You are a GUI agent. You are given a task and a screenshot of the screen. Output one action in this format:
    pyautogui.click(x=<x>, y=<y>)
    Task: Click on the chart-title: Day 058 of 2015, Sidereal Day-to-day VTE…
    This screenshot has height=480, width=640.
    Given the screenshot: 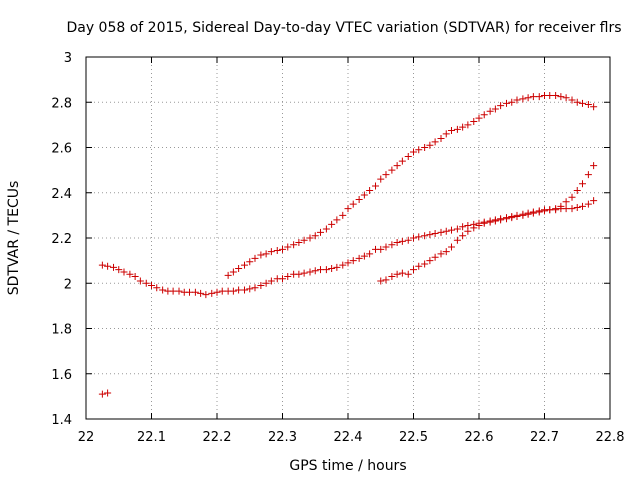 What is the action you would take?
    pyautogui.click(x=343, y=28)
    